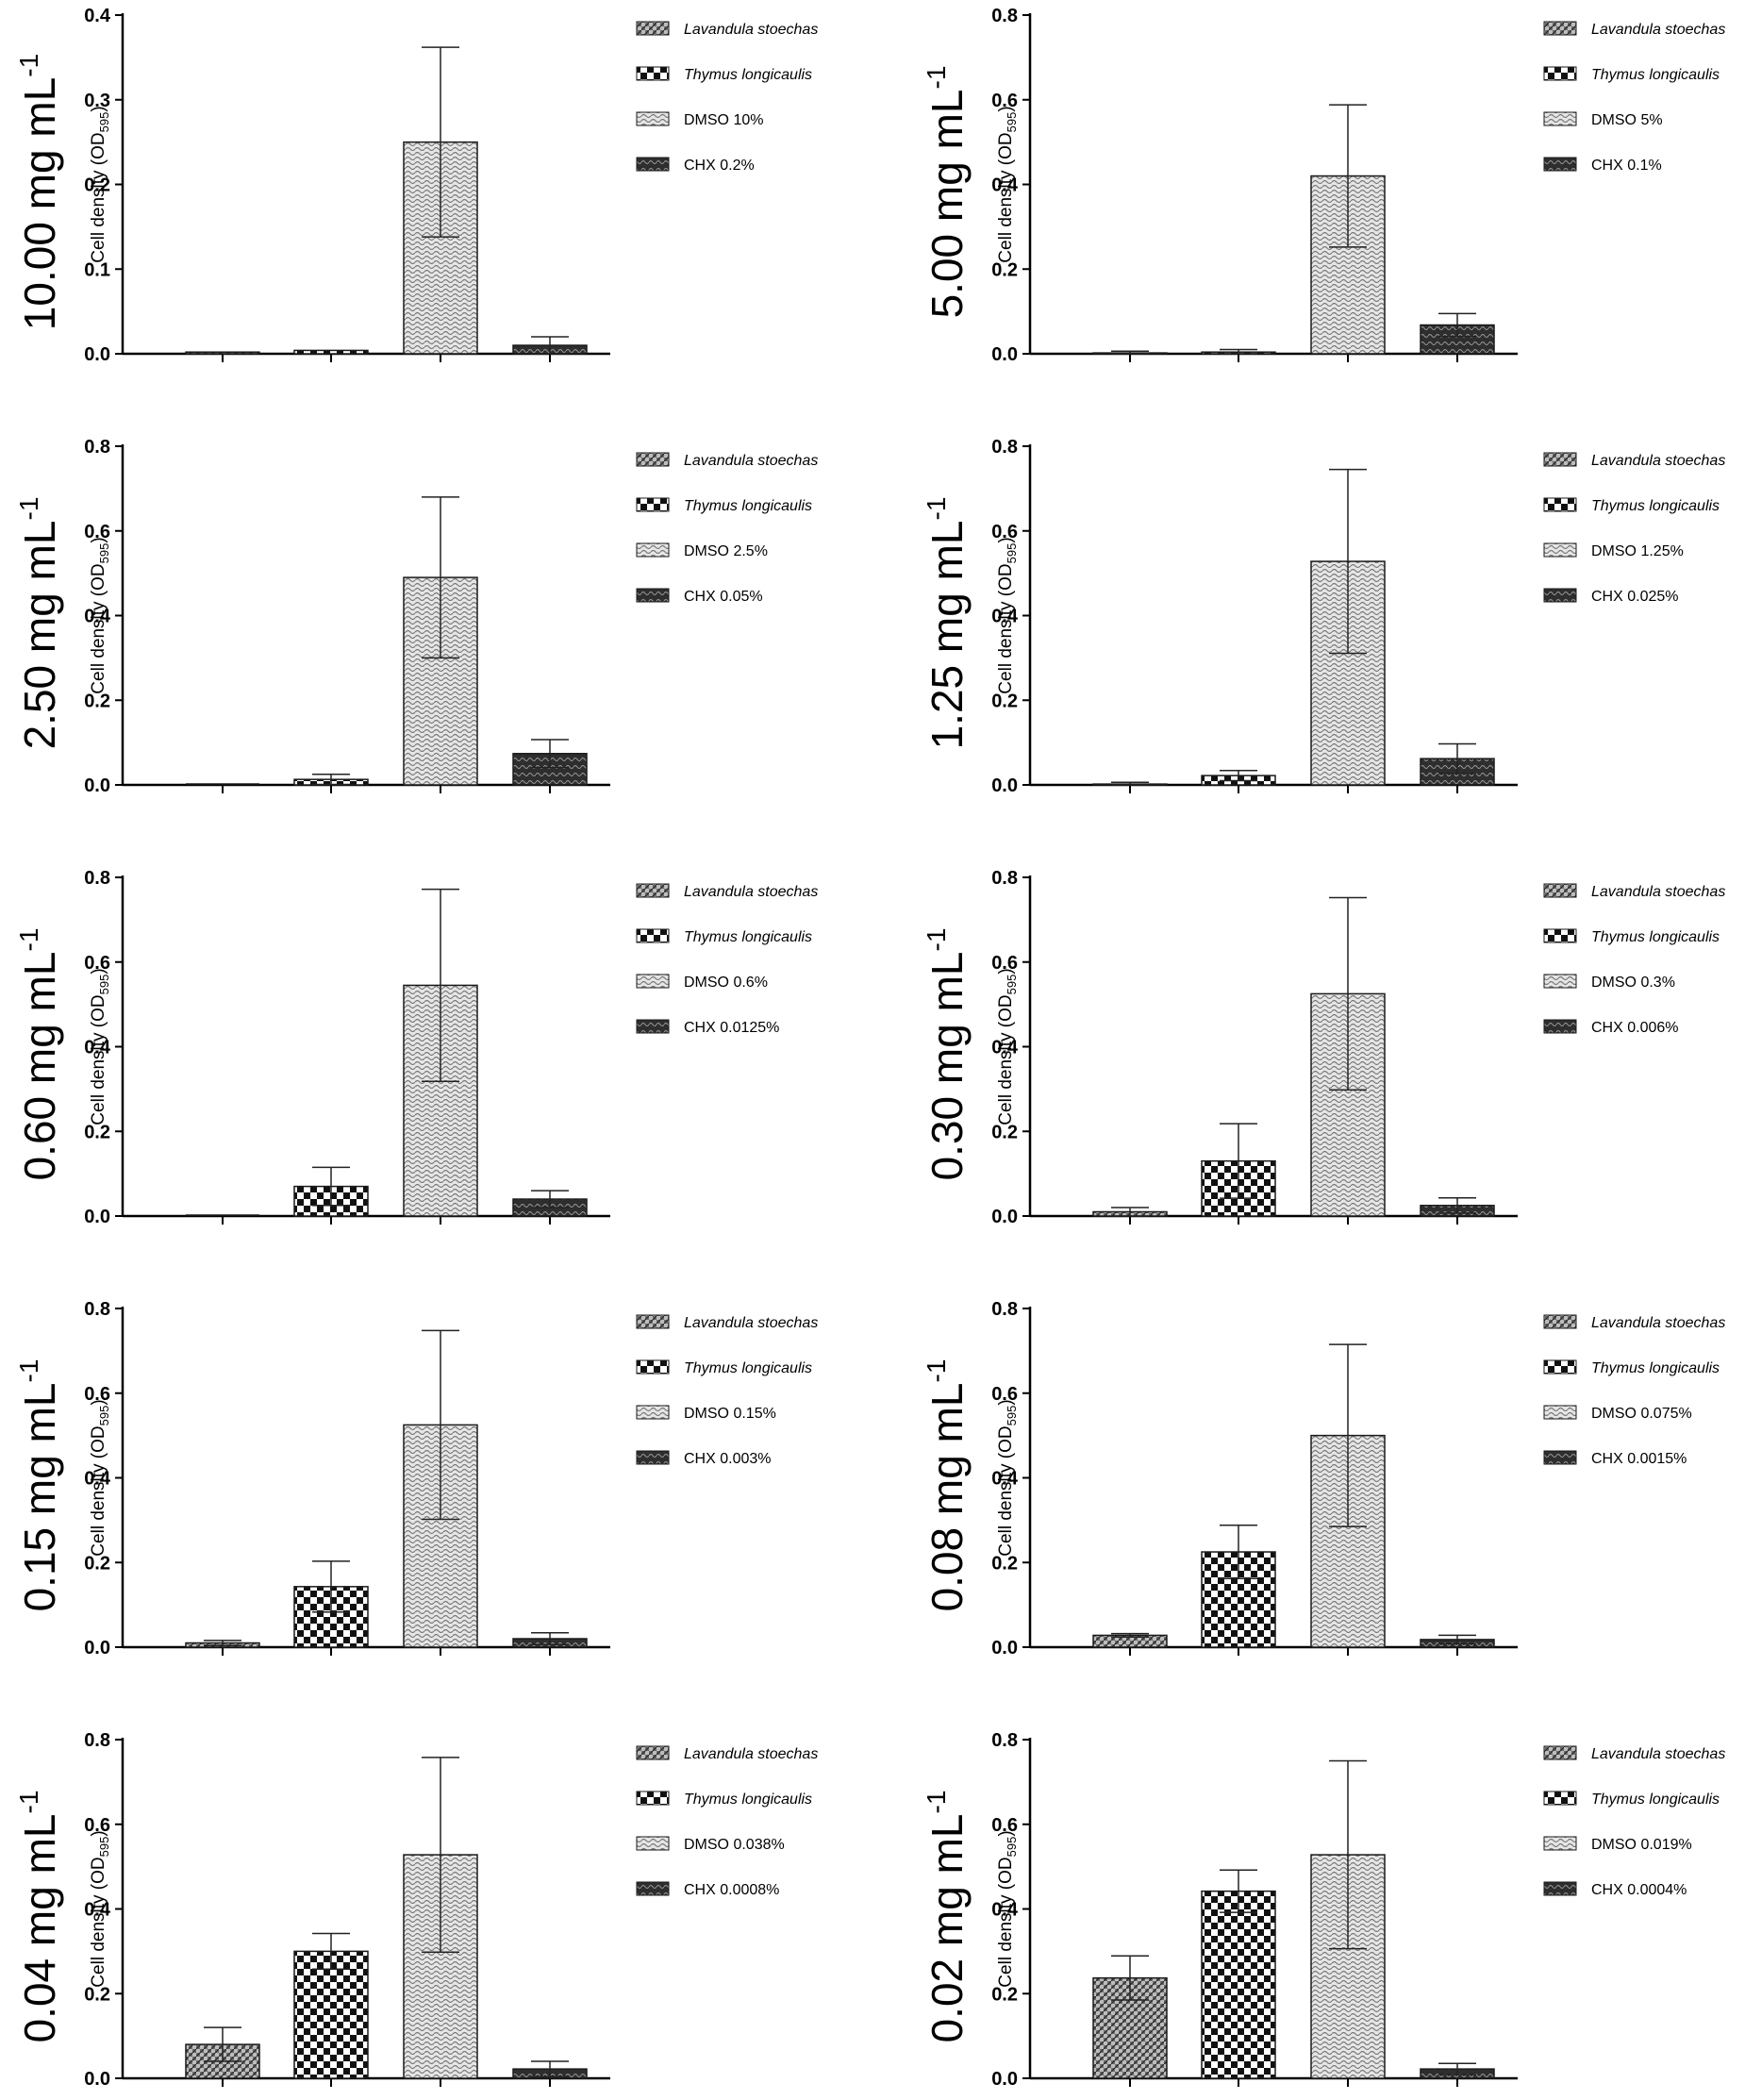 Image resolution: width=1745 pixels, height=2100 pixels. Describe the element at coordinates (947, 1486) in the screenshot. I see `panel-title: 0.08 mg mL-1` at that location.